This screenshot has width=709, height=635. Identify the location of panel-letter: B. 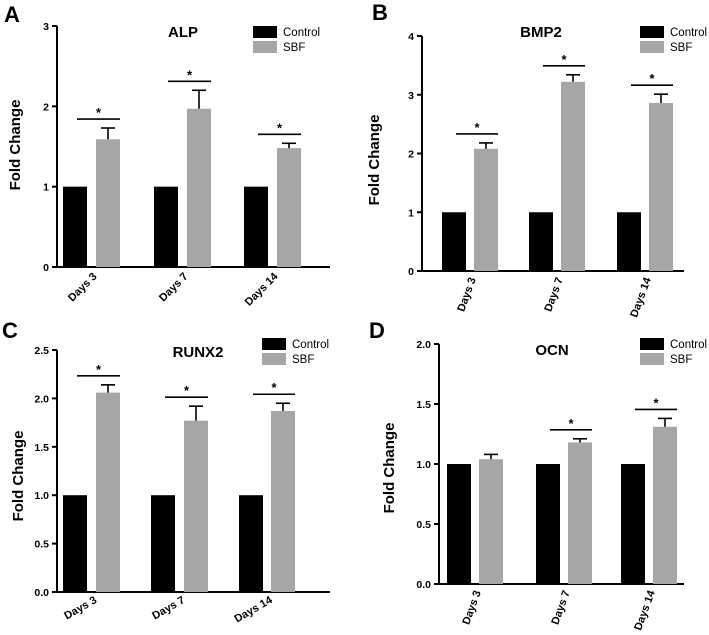
(380, 12).